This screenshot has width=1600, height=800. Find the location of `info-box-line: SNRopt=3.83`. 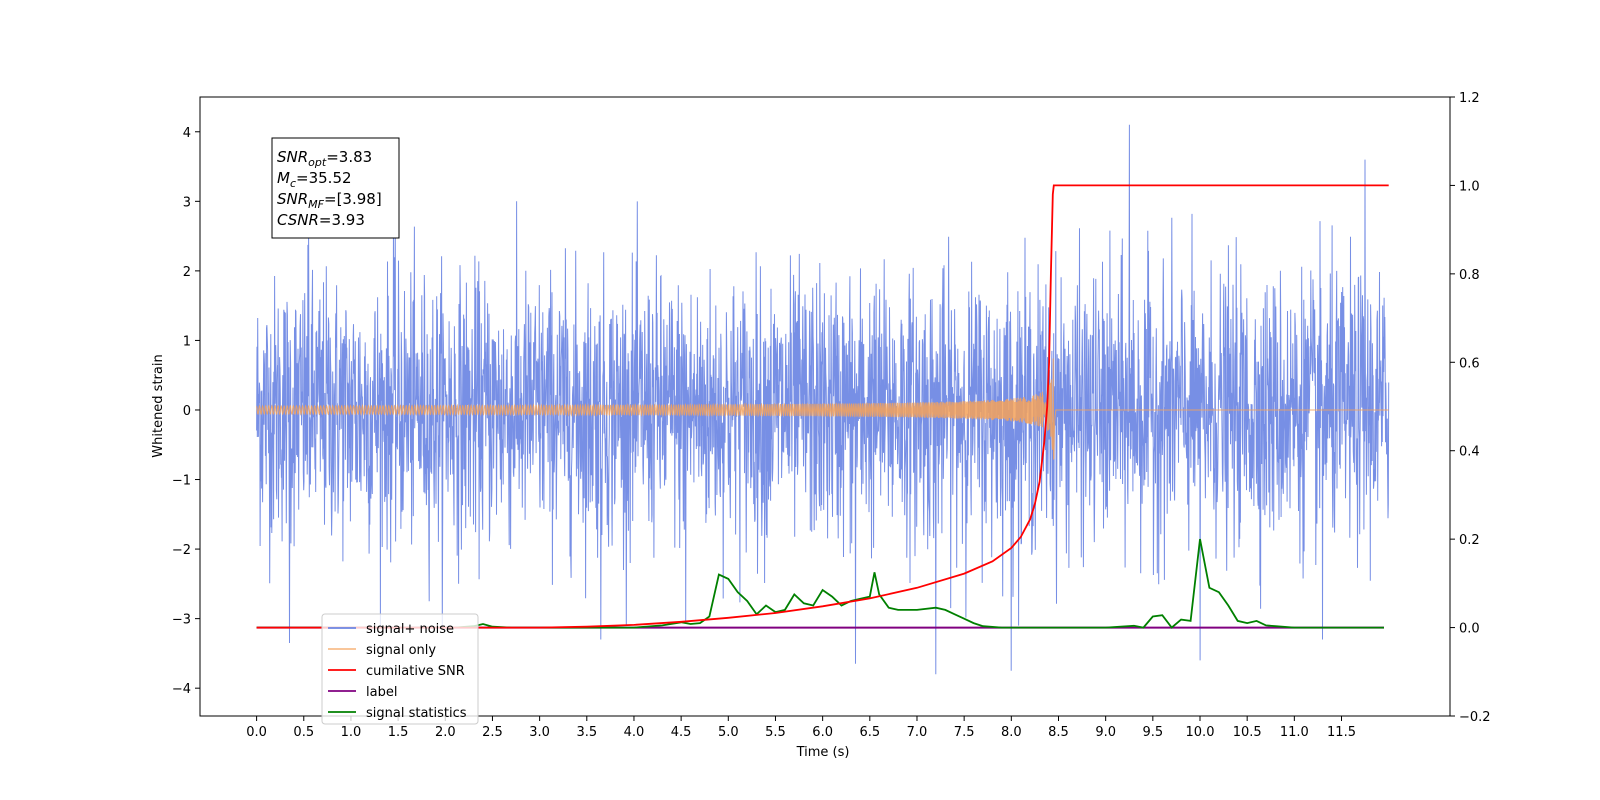

info-box-line: SNRopt=3.83 is located at coordinates (324, 158).